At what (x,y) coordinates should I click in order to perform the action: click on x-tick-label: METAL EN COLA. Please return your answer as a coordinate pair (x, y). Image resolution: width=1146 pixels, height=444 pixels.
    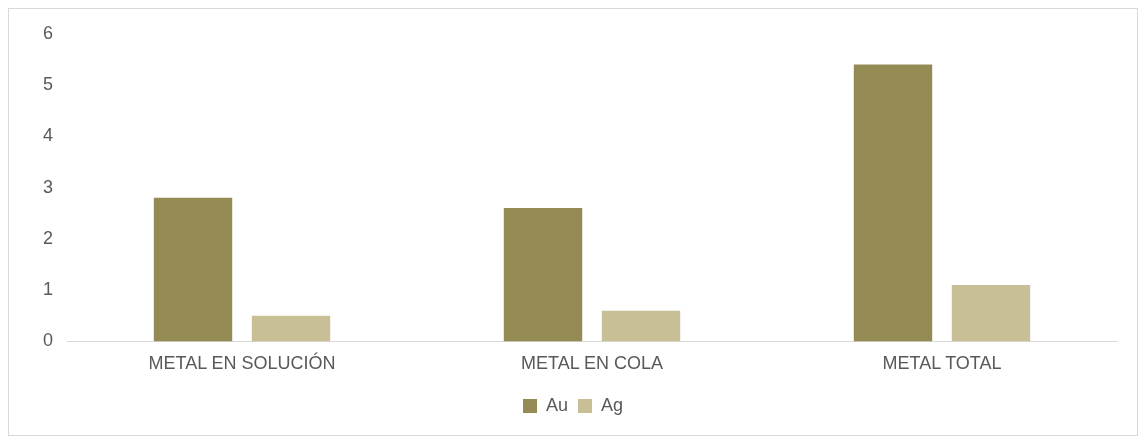
    Looking at the image, I should click on (592, 363).